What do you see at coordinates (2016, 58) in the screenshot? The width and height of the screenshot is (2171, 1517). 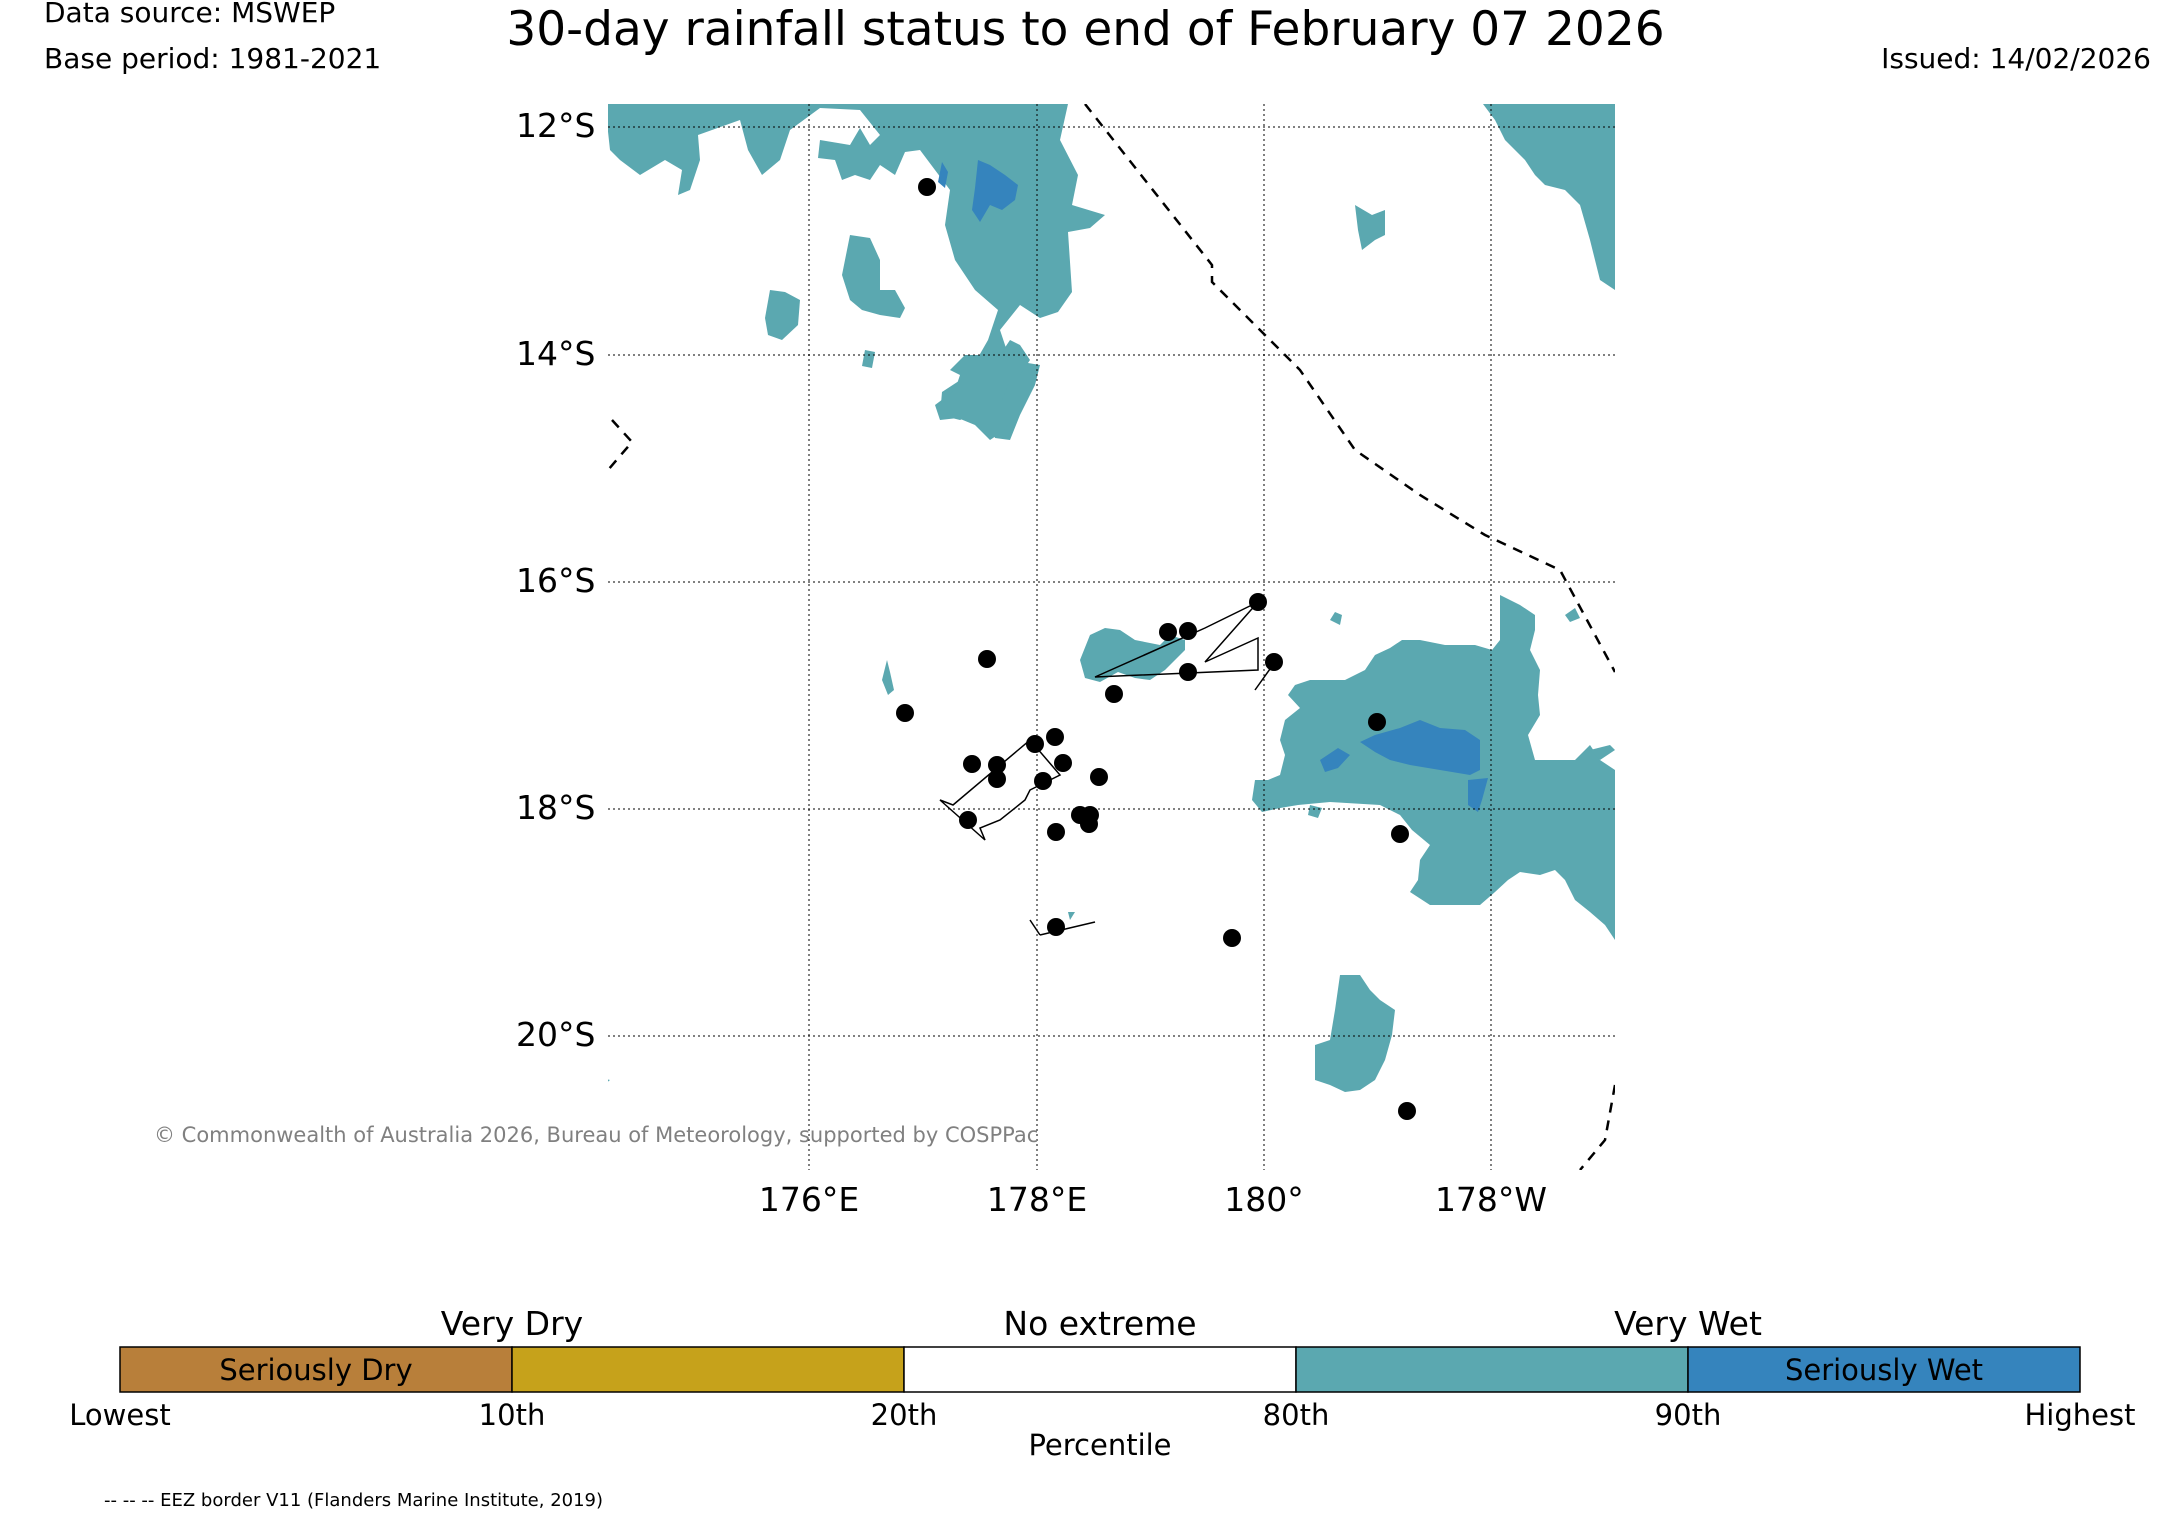 I see `issued-date: Issued: 14/02/2026` at bounding box center [2016, 58].